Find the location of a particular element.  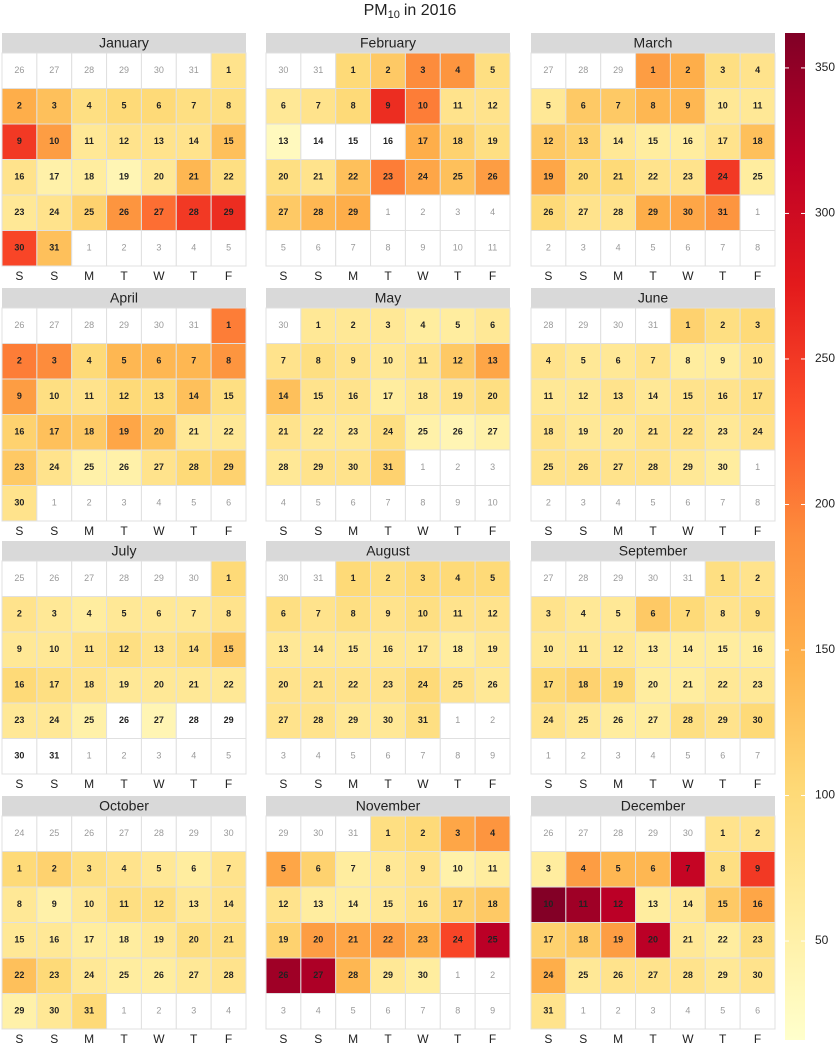

other-month-day: 2 is located at coordinates (457, 467).